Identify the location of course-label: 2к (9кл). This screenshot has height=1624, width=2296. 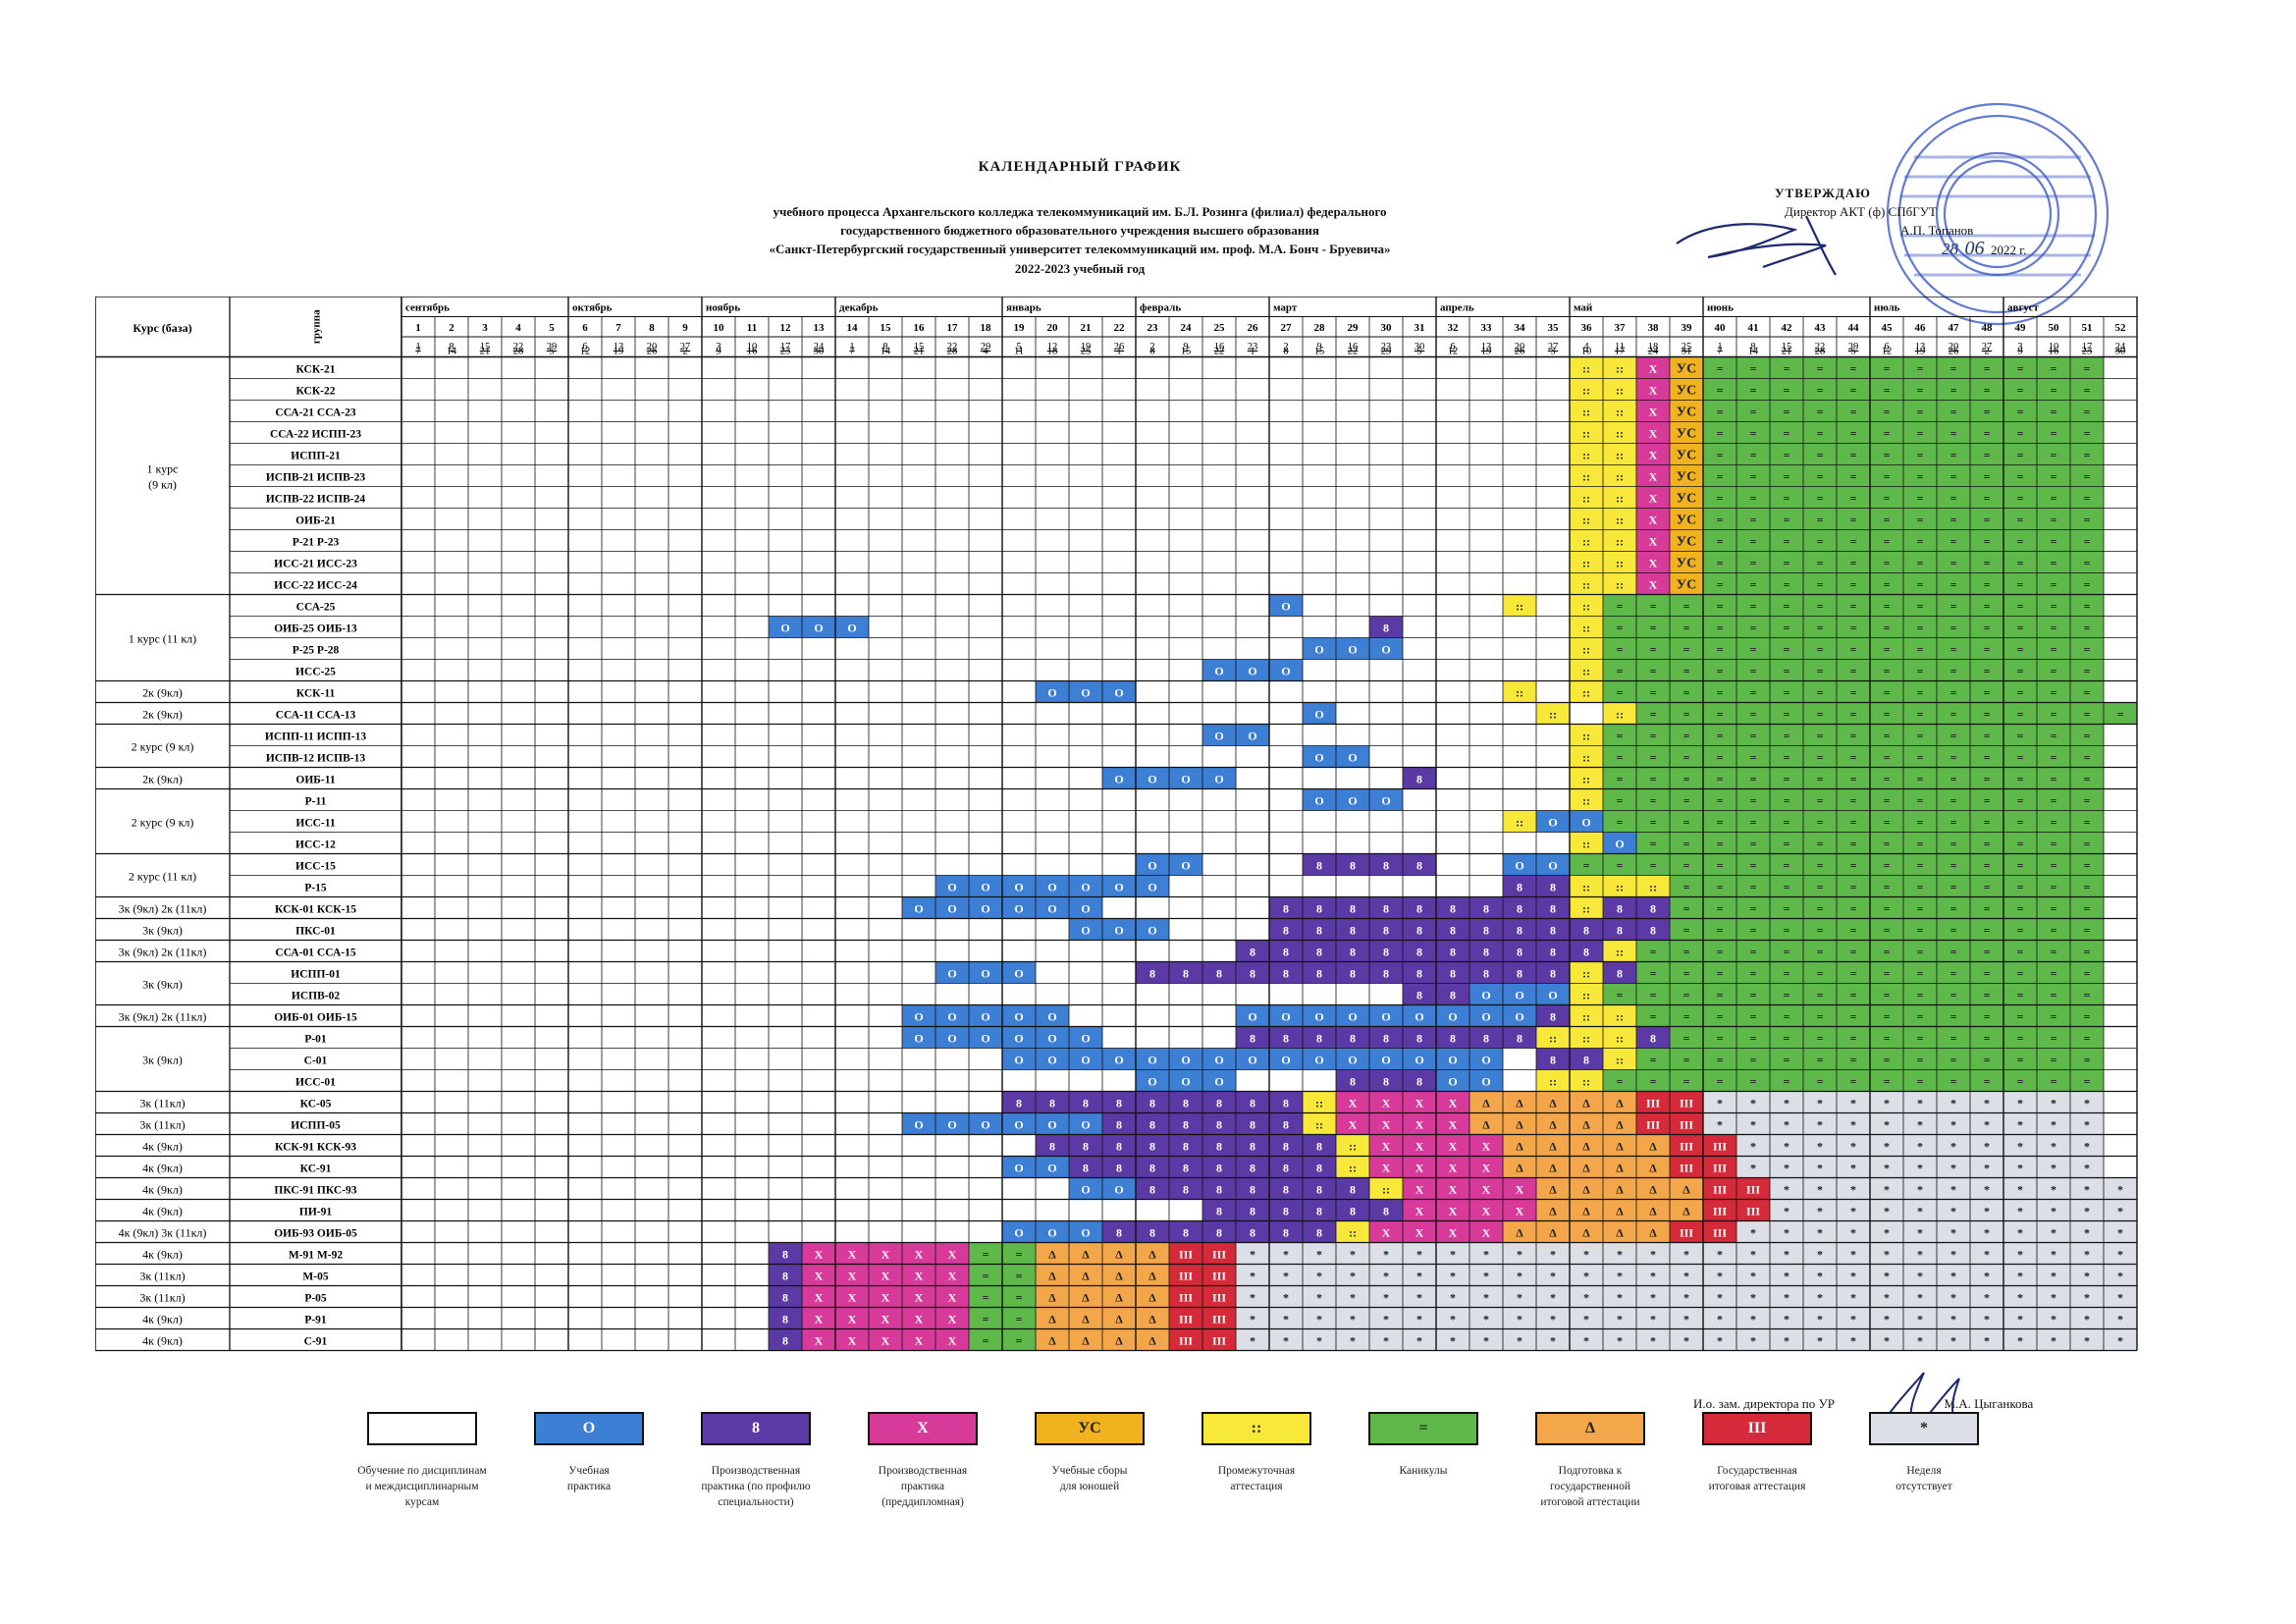
(162, 693).